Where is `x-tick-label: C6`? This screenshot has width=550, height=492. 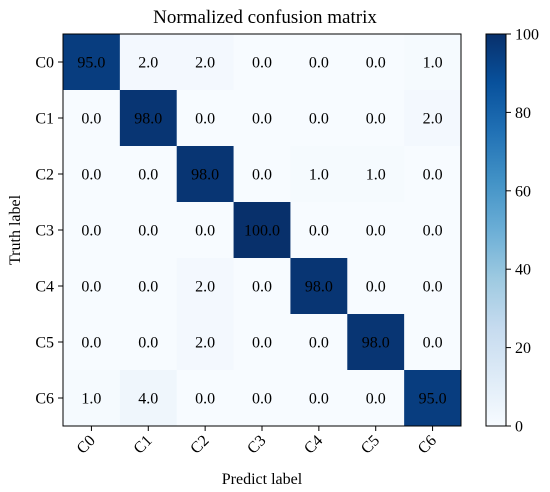
x-tick-label: C6 is located at coordinates (427, 444).